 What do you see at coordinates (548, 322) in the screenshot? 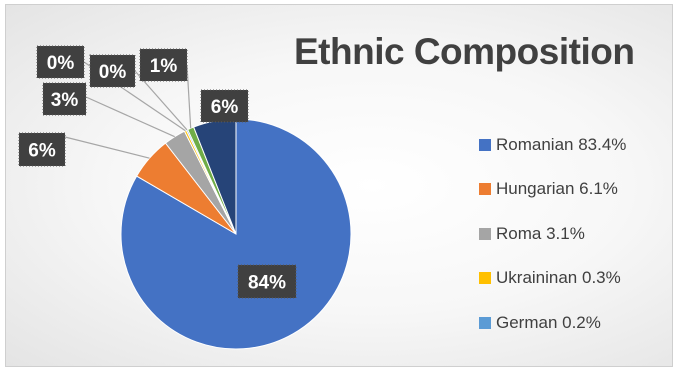
I see `legend-label: German 0.2%` at bounding box center [548, 322].